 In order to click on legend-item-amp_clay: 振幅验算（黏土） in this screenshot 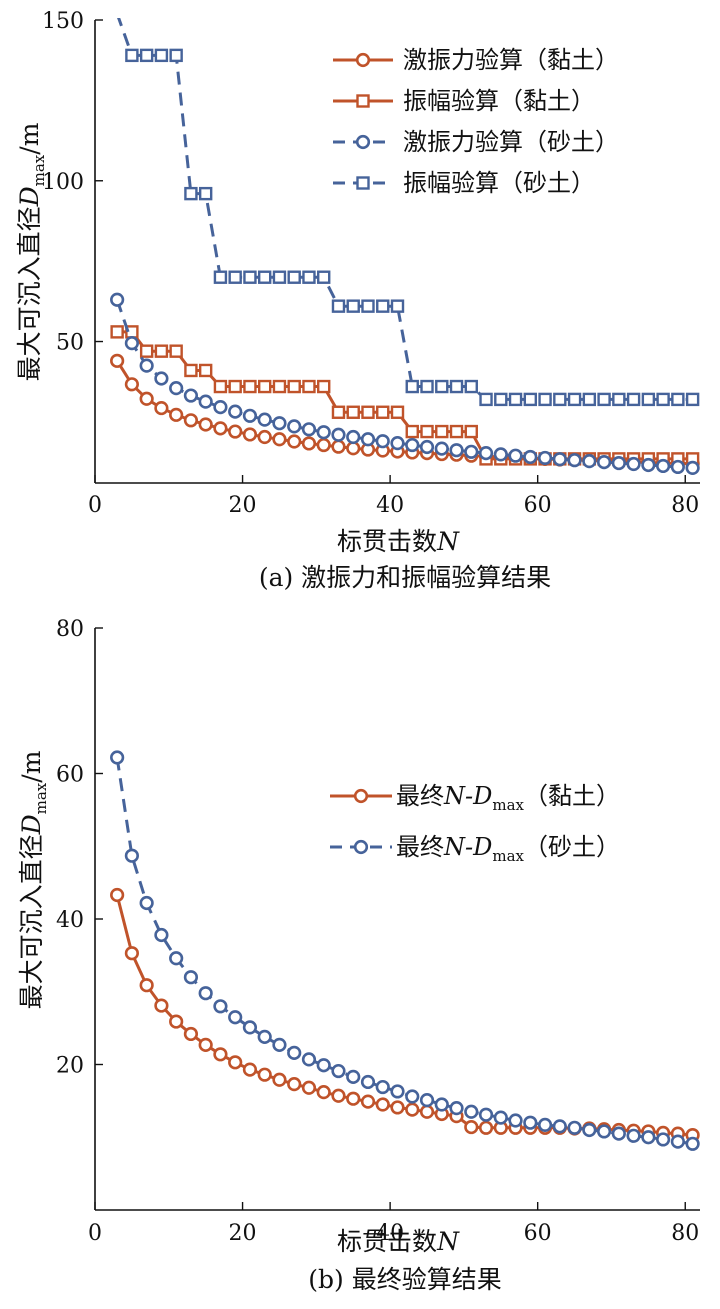, I will do `click(464, 101)`.